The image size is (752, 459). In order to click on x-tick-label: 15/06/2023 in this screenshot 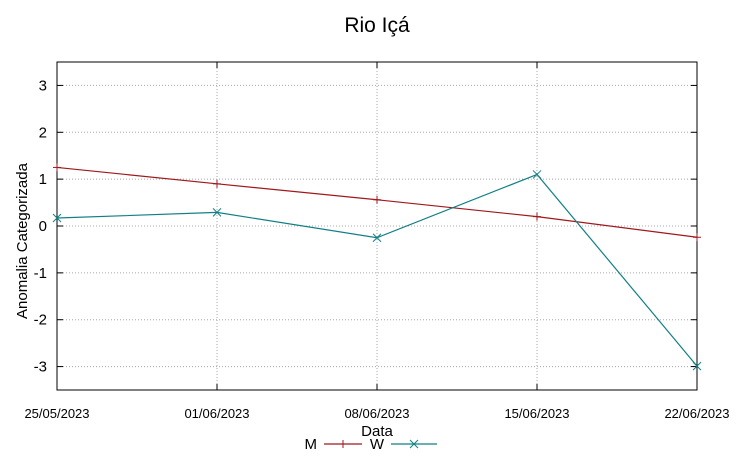, I will do `click(536, 413)`.